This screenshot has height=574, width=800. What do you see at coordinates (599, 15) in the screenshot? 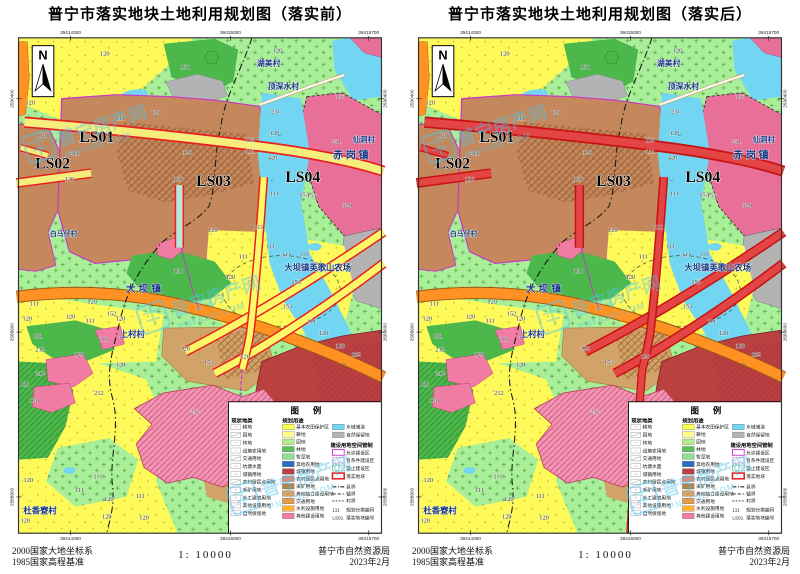
I see `map-title-after: 普宁市落实地块土地利用规划图（落实后）` at bounding box center [599, 15].